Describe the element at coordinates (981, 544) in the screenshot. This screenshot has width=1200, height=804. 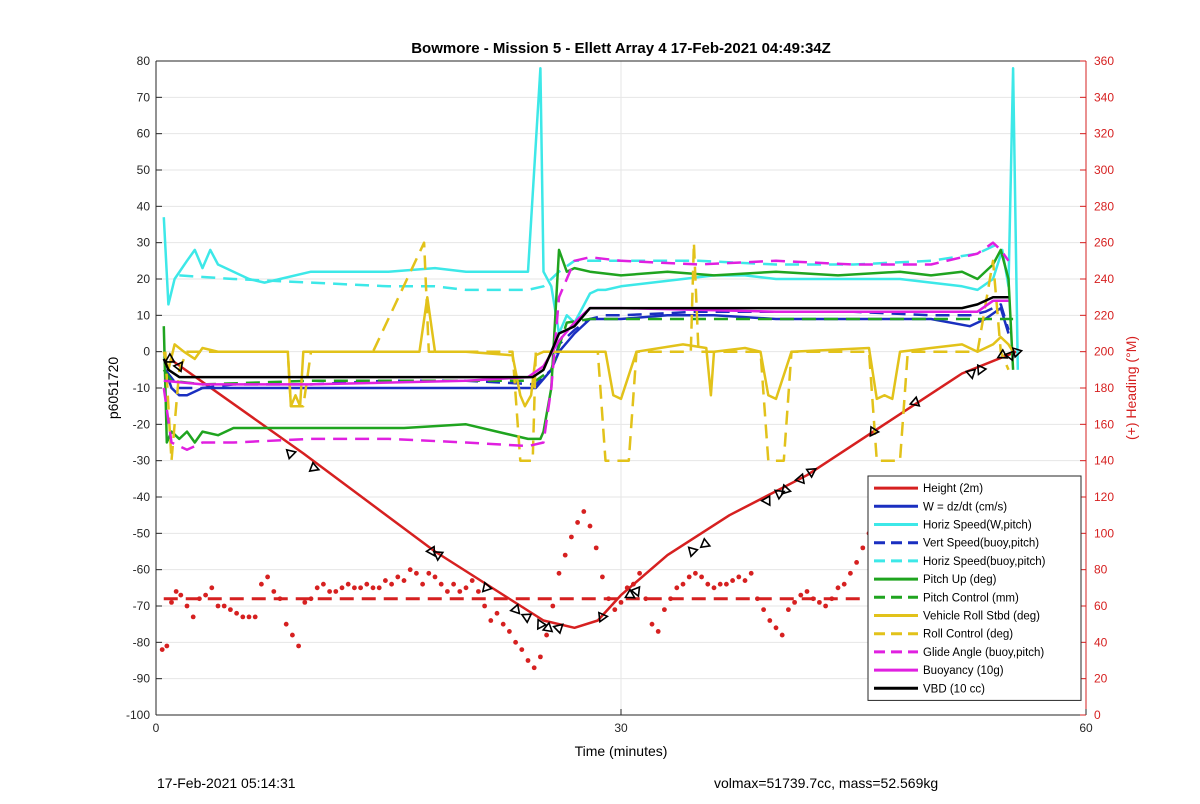
I see `legend-label-vert-speed-buoy-pitch: Vert Speed(buoy,pitch)` at that location.